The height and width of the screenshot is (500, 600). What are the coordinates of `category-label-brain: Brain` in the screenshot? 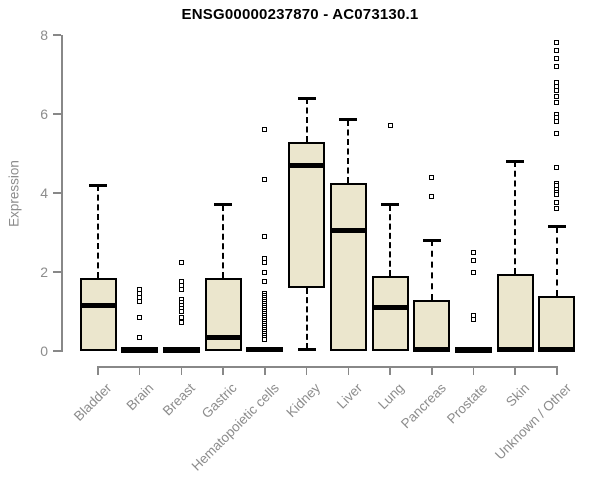 It's located at (140, 397).